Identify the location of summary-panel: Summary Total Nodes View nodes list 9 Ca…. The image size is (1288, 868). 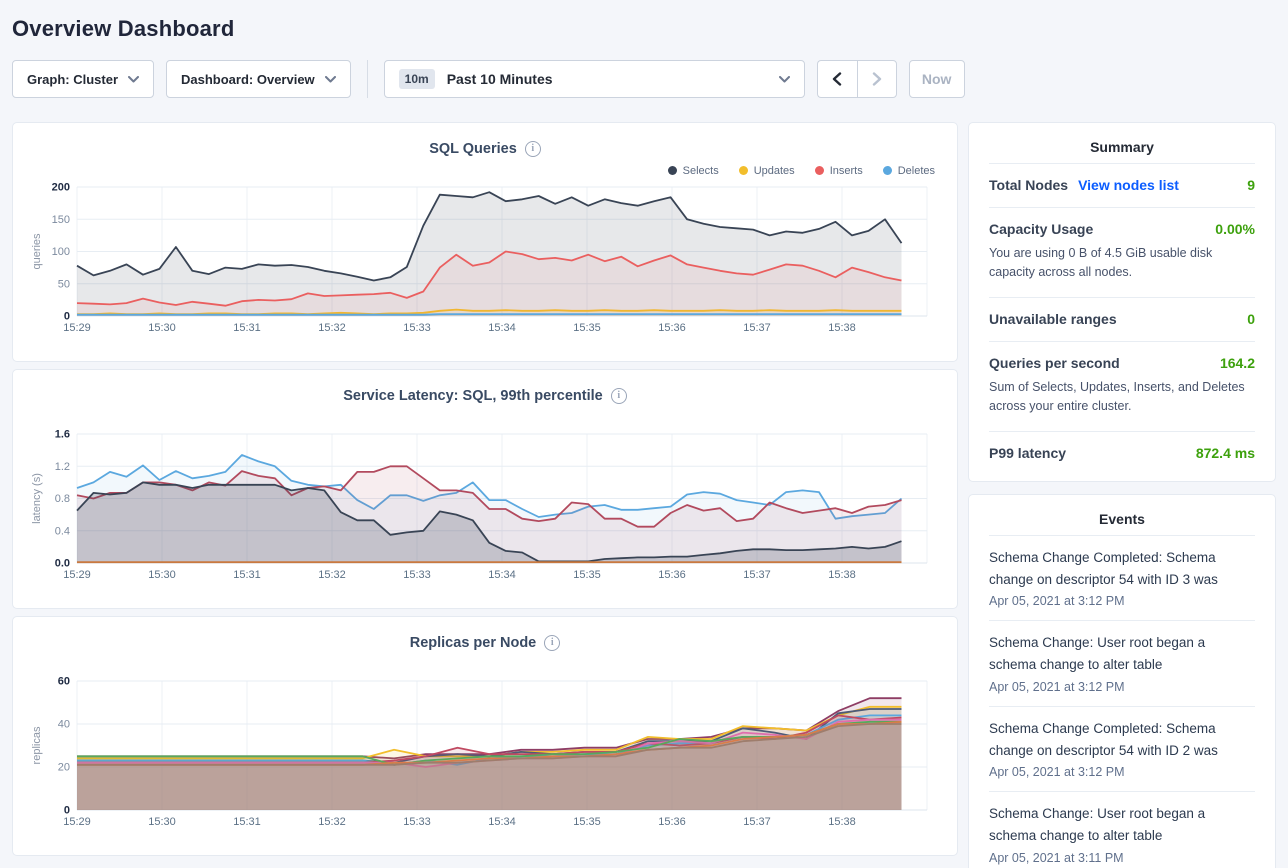
(1122, 302).